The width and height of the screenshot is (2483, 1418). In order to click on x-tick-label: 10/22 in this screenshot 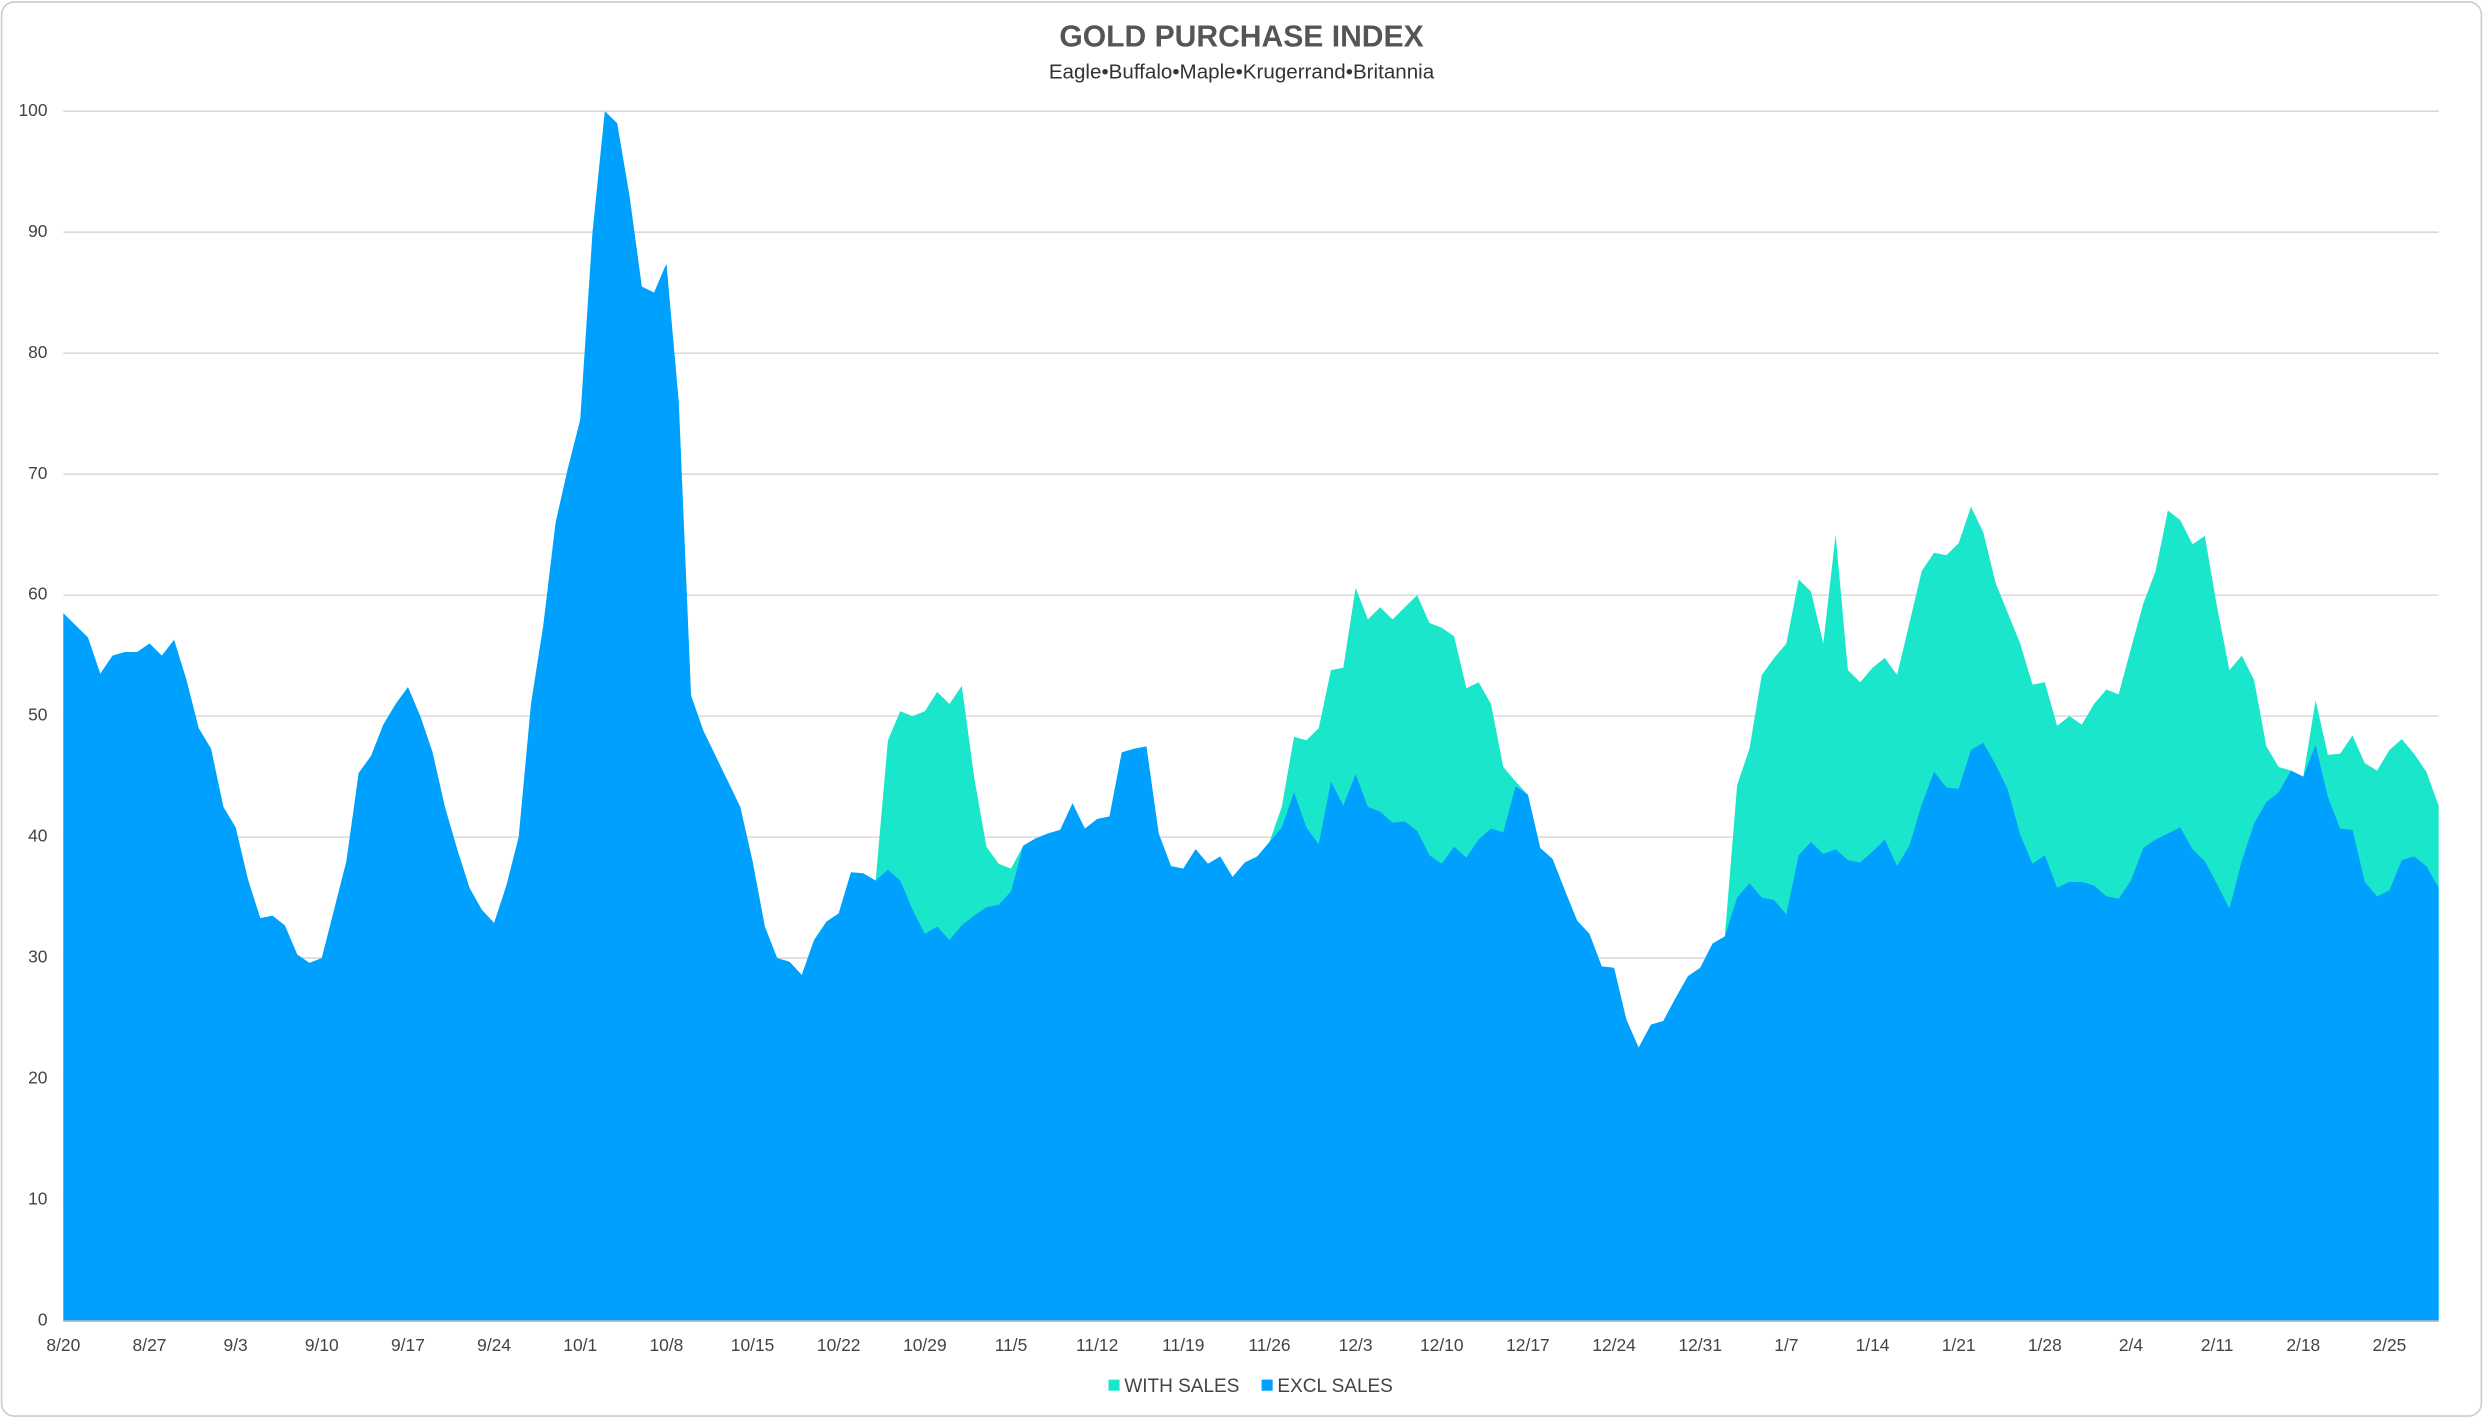, I will do `click(839, 1345)`.